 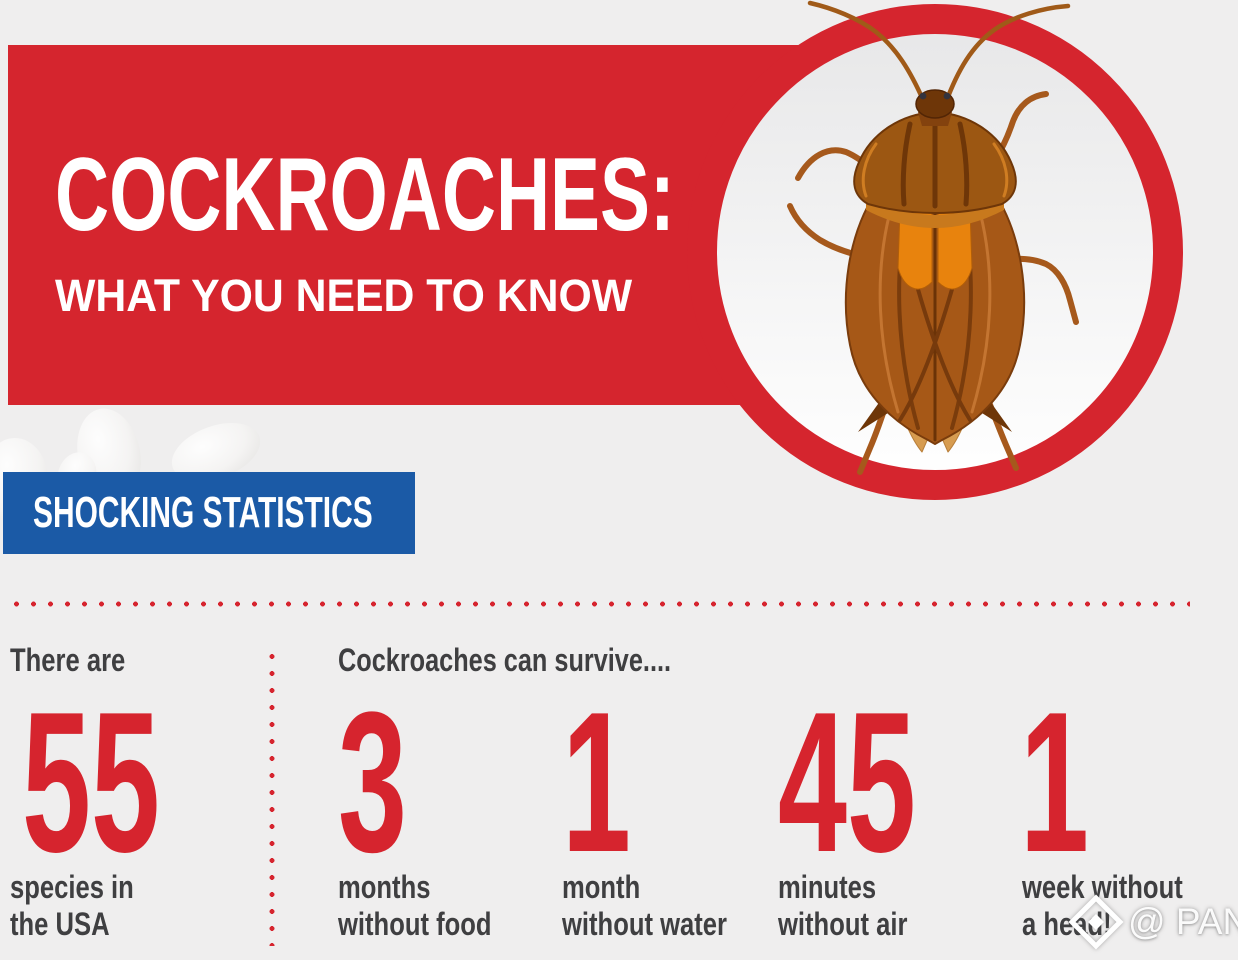 What do you see at coordinates (1096, 922) in the screenshot?
I see `panews-logo-icon` at bounding box center [1096, 922].